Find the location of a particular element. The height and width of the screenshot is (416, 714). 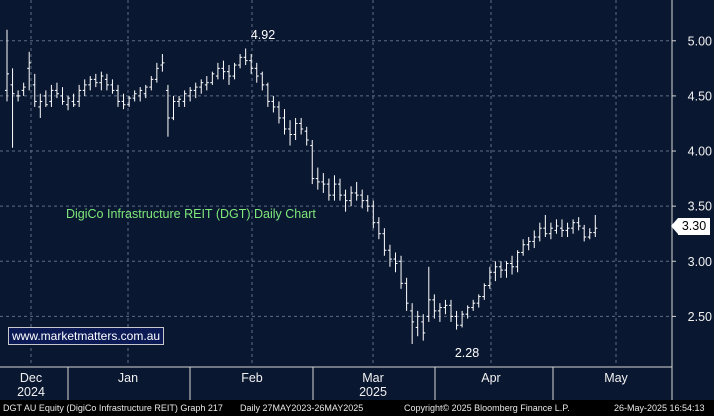

x-tick-label: Mar is located at coordinates (373, 378).